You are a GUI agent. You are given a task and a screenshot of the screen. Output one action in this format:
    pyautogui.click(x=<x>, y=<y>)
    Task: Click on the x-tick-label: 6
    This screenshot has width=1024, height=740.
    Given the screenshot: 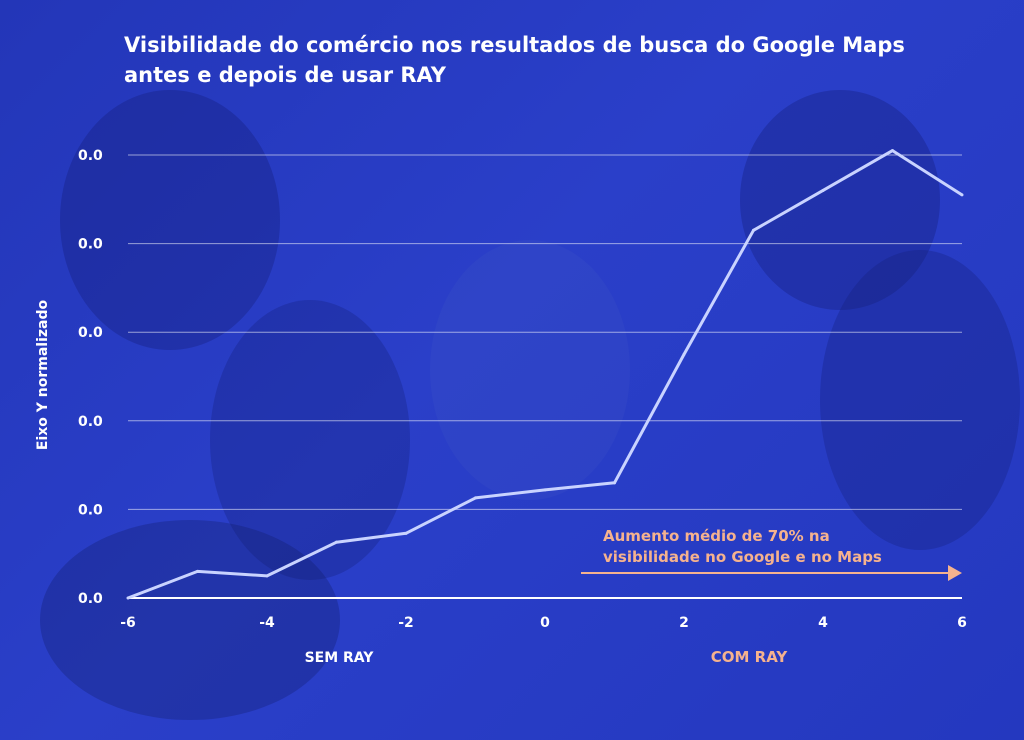 What is the action you would take?
    pyautogui.click(x=962, y=623)
    